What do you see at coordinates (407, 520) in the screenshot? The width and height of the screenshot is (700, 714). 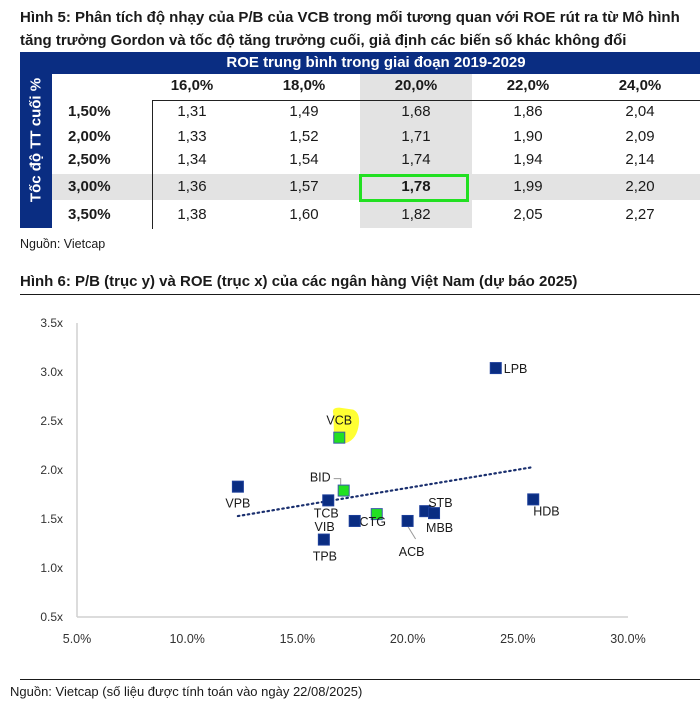 I see `point-acb` at bounding box center [407, 520].